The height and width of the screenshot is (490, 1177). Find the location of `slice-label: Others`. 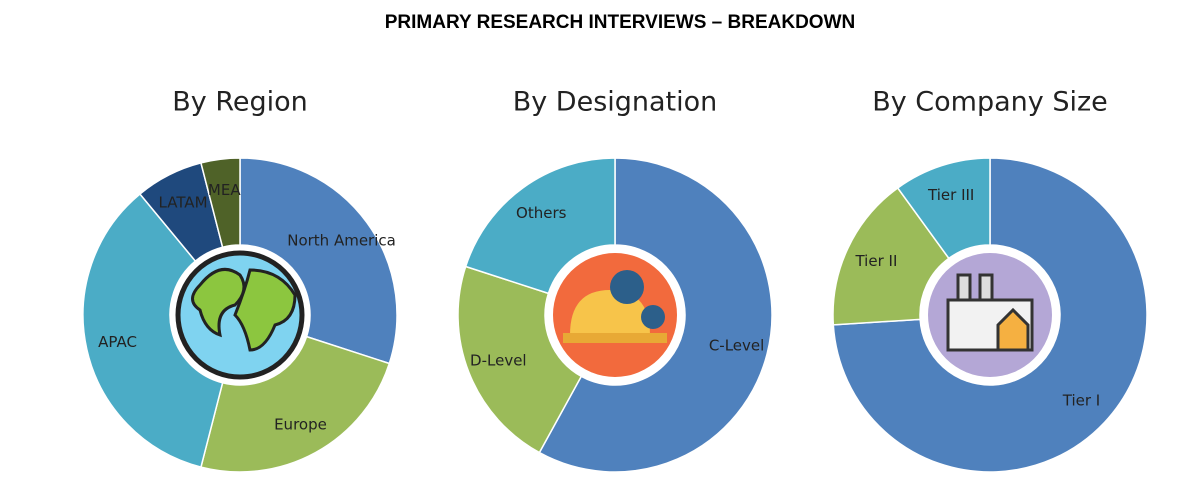

slice-label: Others is located at coordinates (541, 213).